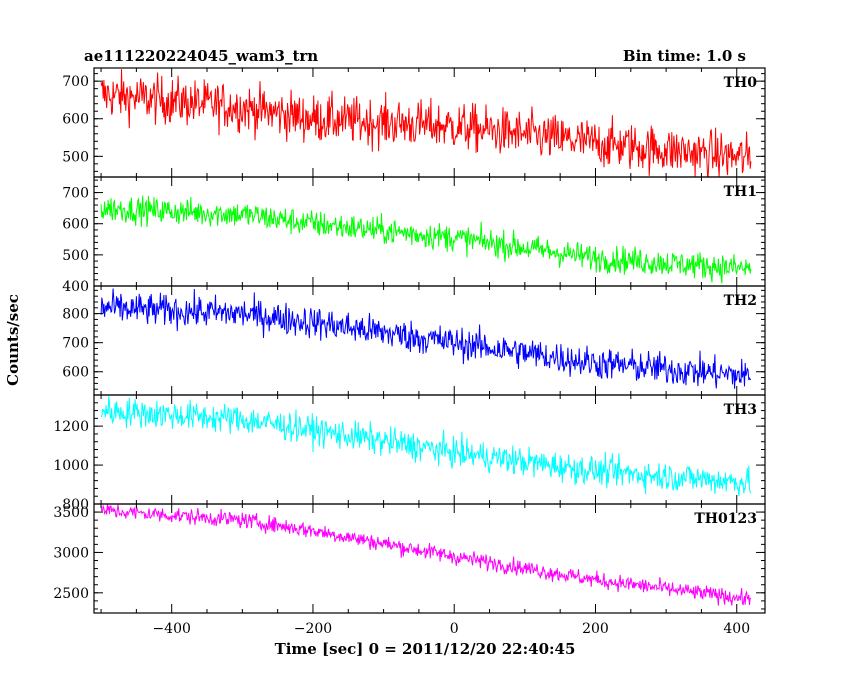 The height and width of the screenshot is (680, 850). Describe the element at coordinates (595, 629) in the screenshot. I see `x-tick-label: 200` at that location.